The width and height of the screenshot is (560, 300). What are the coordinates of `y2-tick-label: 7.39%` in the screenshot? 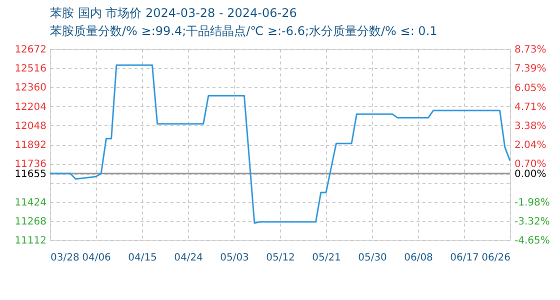 It's located at (530, 69).